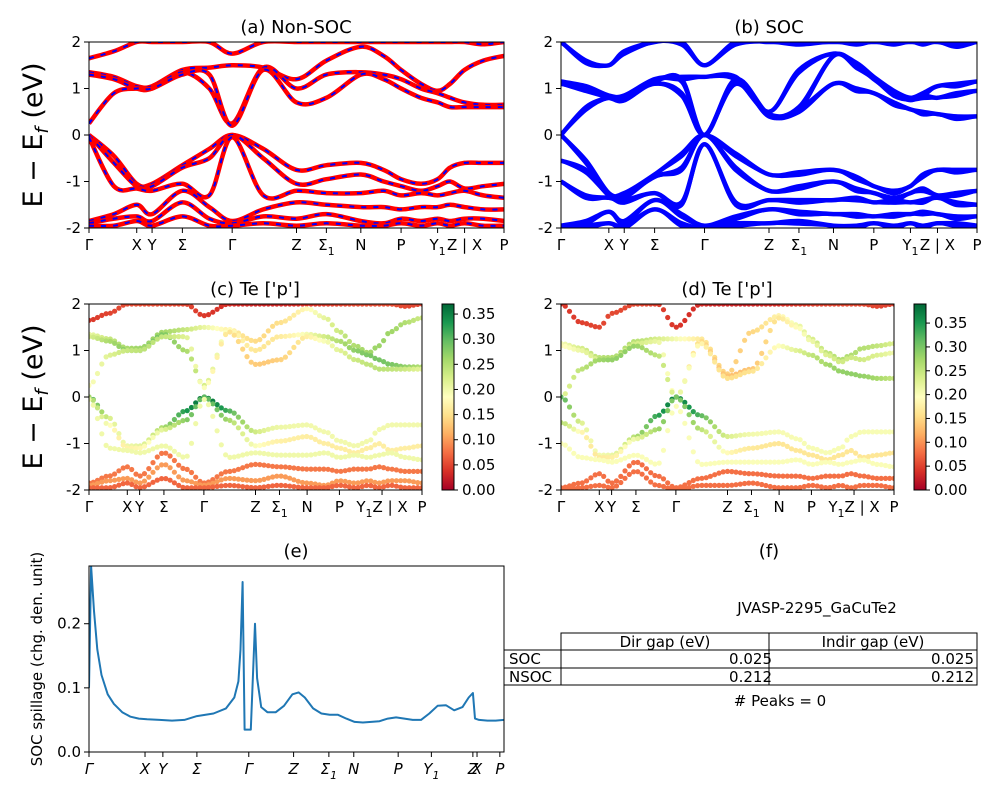  Describe the element at coordinates (69, 752) in the screenshot. I see `y-tick-label: 0.0` at that location.